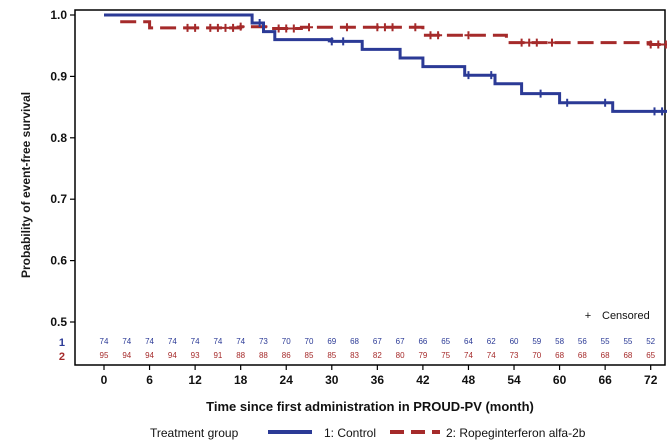  What do you see at coordinates (536, 341) in the screenshot?
I see `risk-count: 59` at bounding box center [536, 341].